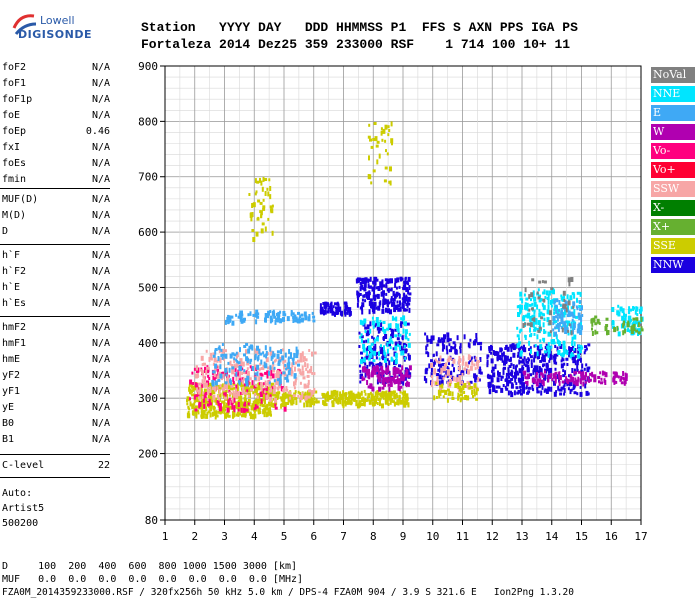 The height and width of the screenshot is (600, 700). What do you see at coordinates (640, 536) in the screenshot?
I see `x-tick-label: 17` at bounding box center [640, 536].